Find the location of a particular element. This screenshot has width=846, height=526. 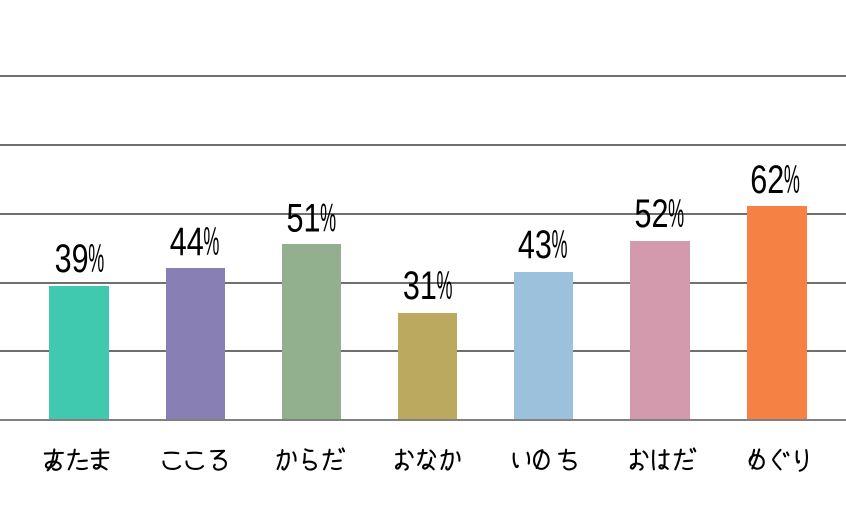

svg-text: 51 is located at coordinates (304, 219).